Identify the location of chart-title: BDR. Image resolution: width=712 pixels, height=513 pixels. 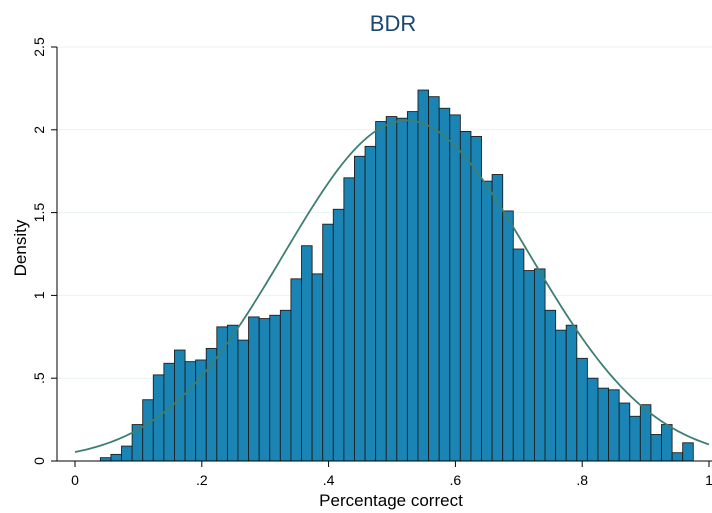
(393, 23).